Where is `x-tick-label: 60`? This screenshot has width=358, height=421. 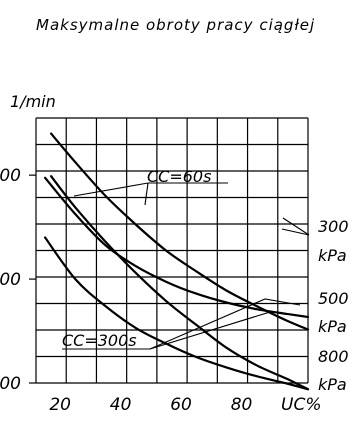
x-tick-label: 60 is located at coordinates (181, 405).